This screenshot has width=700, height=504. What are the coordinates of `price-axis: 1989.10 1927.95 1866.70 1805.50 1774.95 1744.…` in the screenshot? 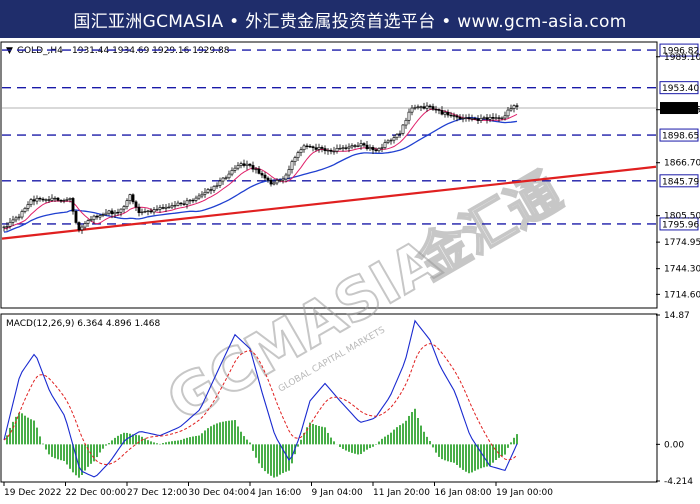 It's located at (678, 176).